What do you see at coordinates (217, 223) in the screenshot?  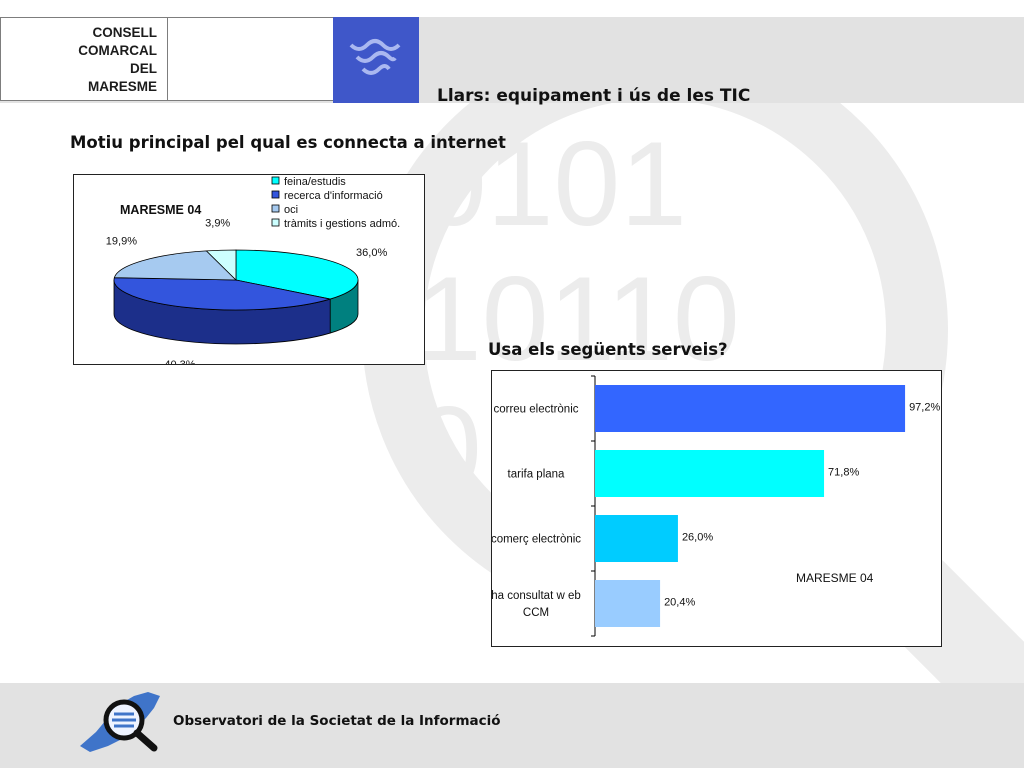 I see `pie-data-label: 3,9%` at bounding box center [217, 223].